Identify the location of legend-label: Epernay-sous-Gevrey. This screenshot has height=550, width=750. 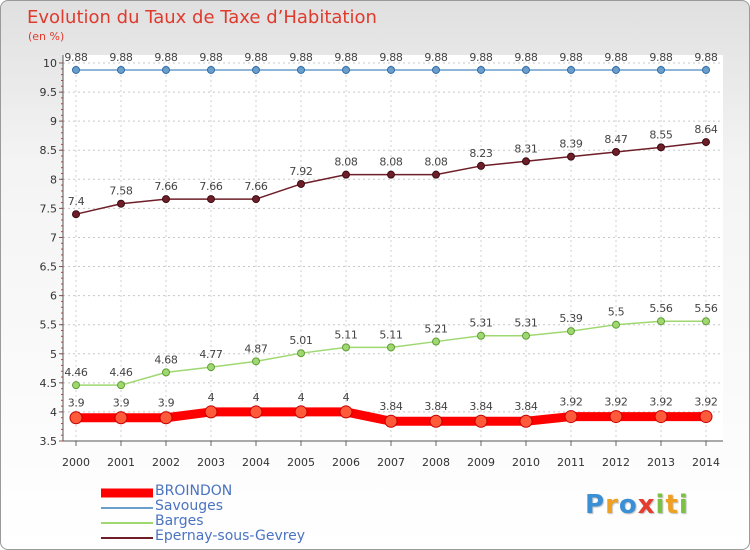
(230, 536).